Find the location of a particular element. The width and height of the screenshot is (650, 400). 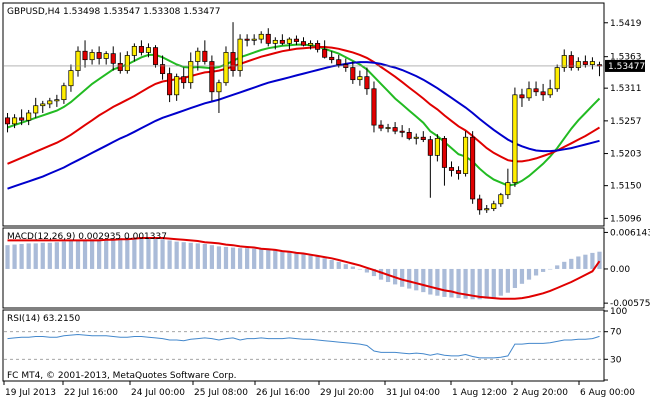

price-tick-label: 1.5150 is located at coordinates (626, 187).